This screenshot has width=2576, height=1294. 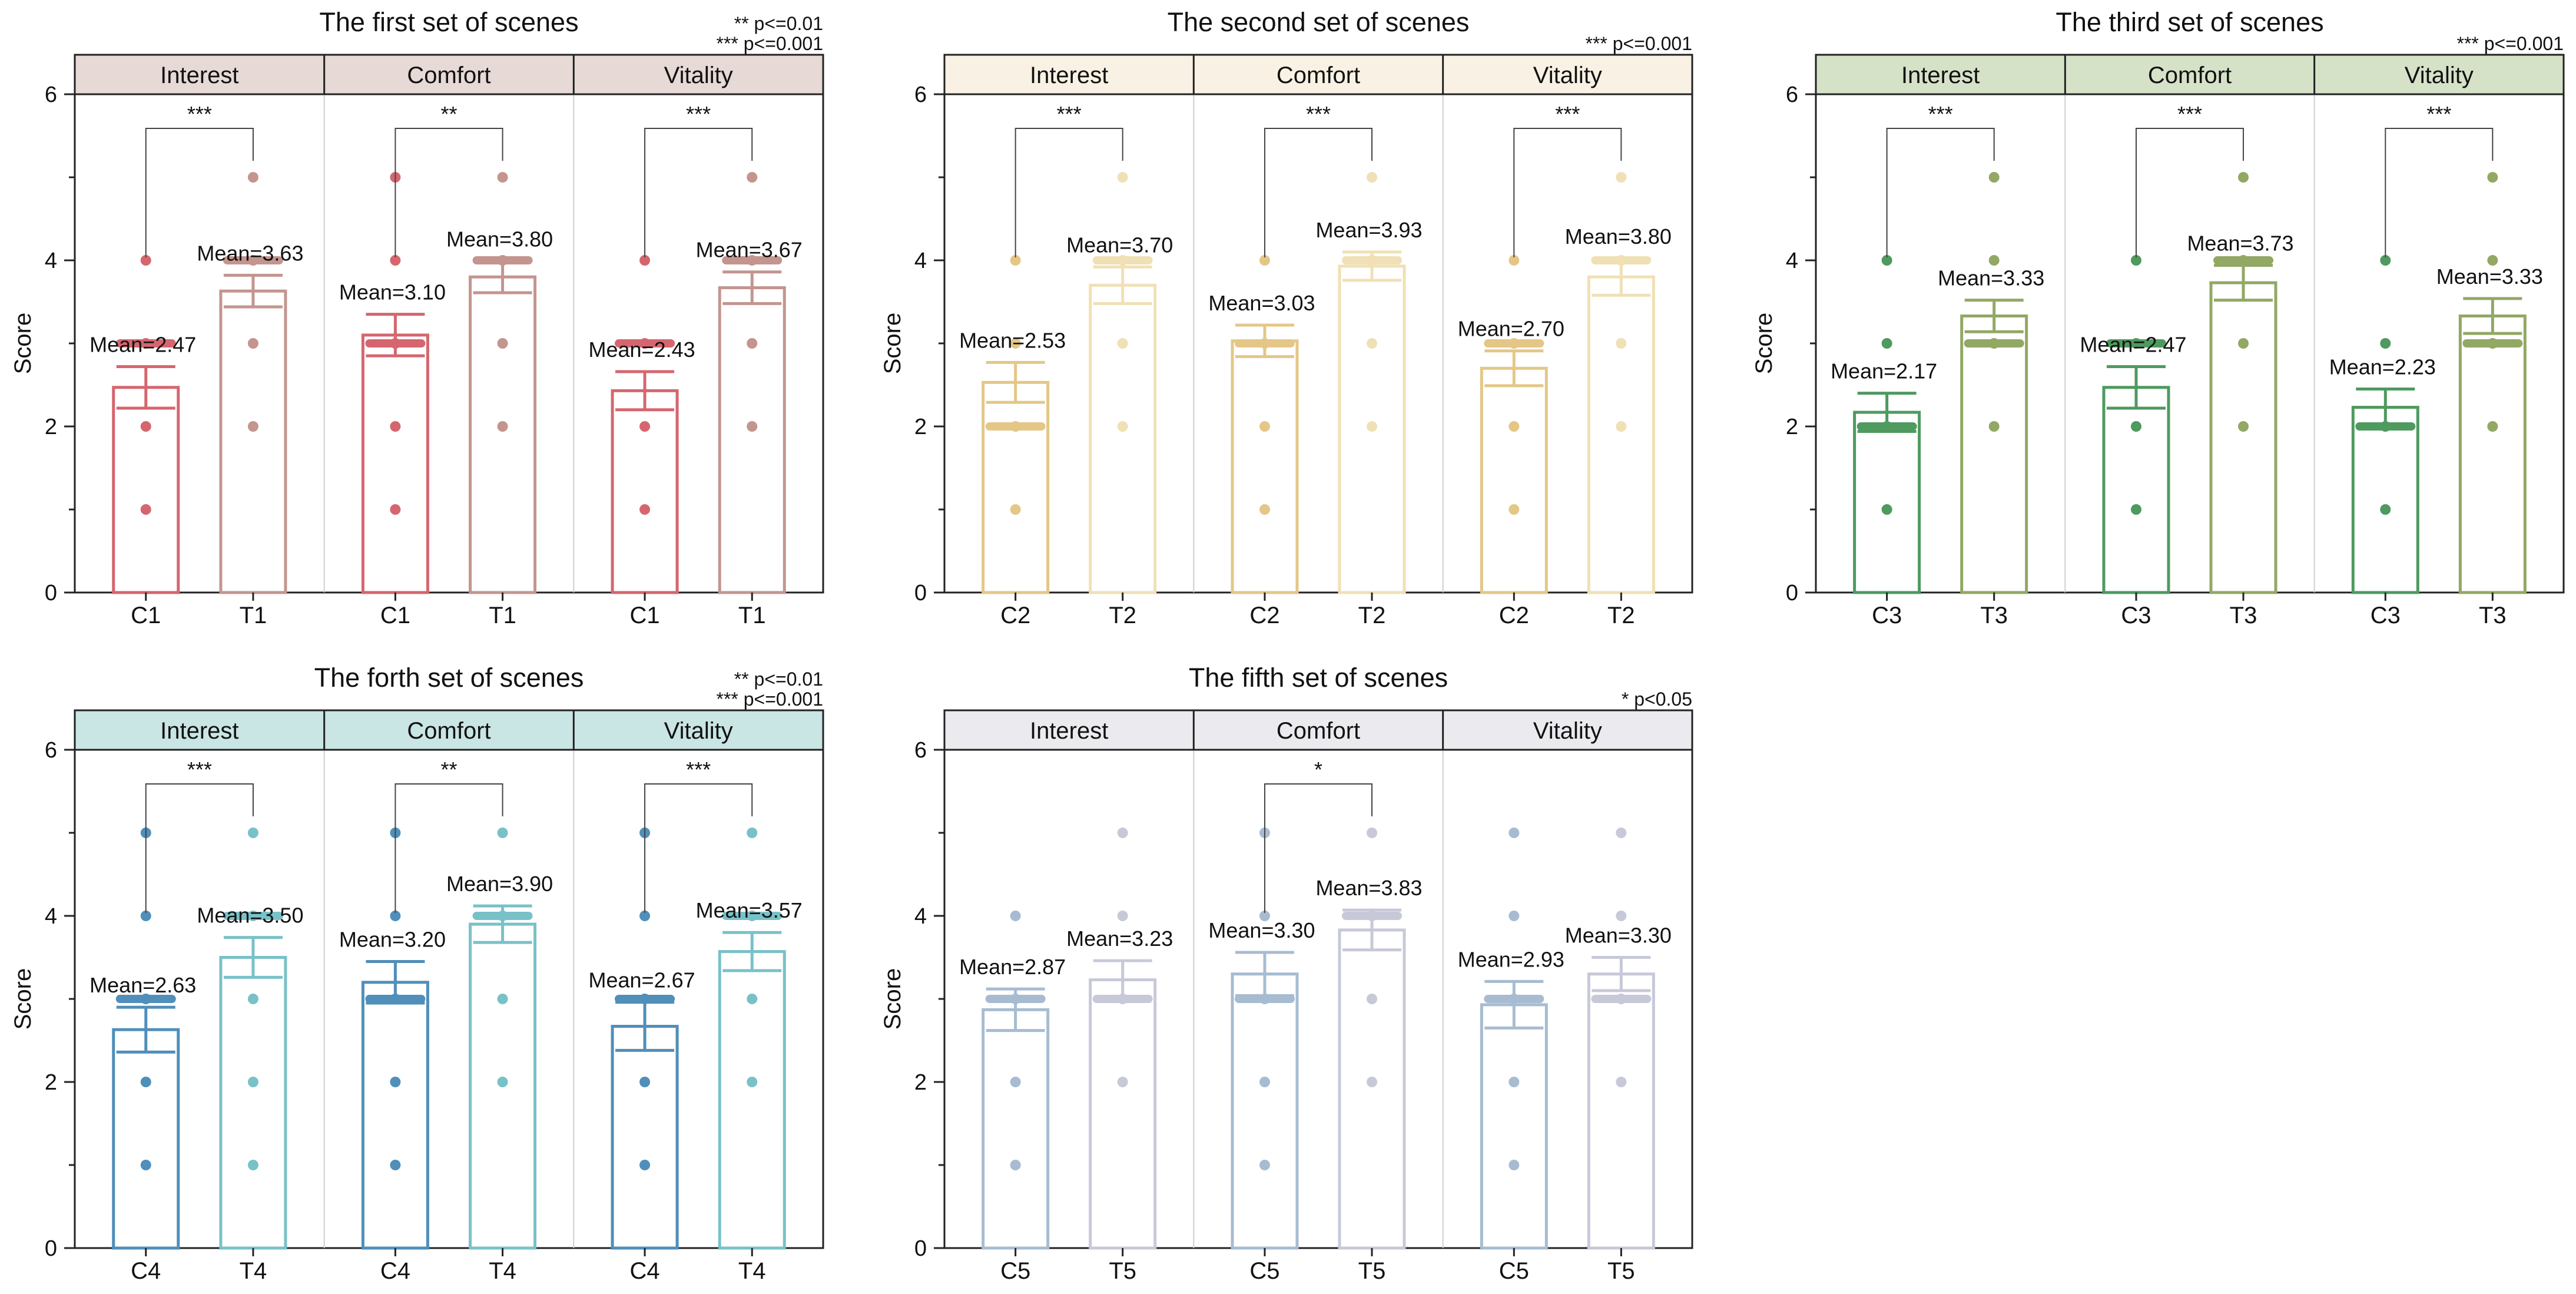 What do you see at coordinates (645, 1271) in the screenshot?
I see `x-tick-label: C4` at bounding box center [645, 1271].